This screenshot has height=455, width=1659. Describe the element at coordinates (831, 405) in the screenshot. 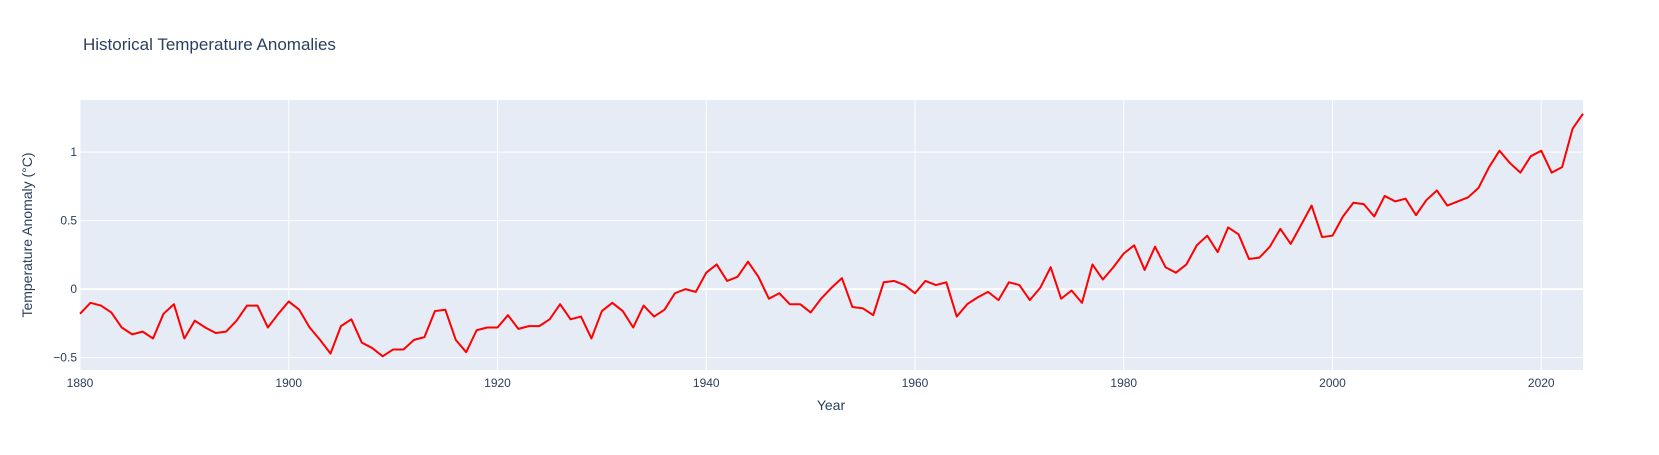

I see `x-axis-title: Year` at that location.